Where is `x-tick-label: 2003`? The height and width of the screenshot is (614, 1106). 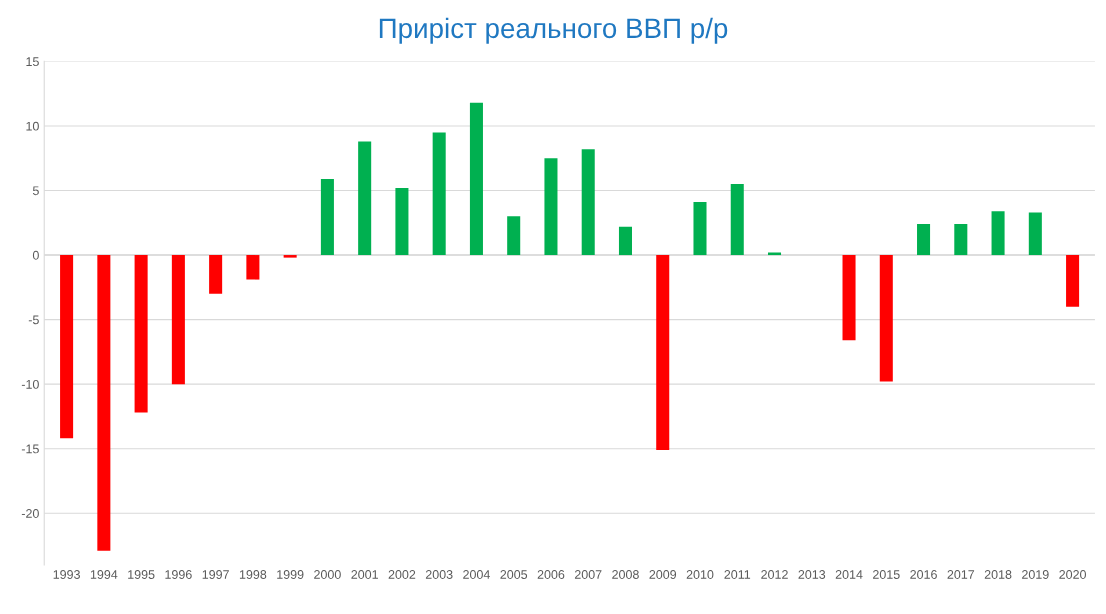 x-tick-label: 2003 is located at coordinates (439, 574).